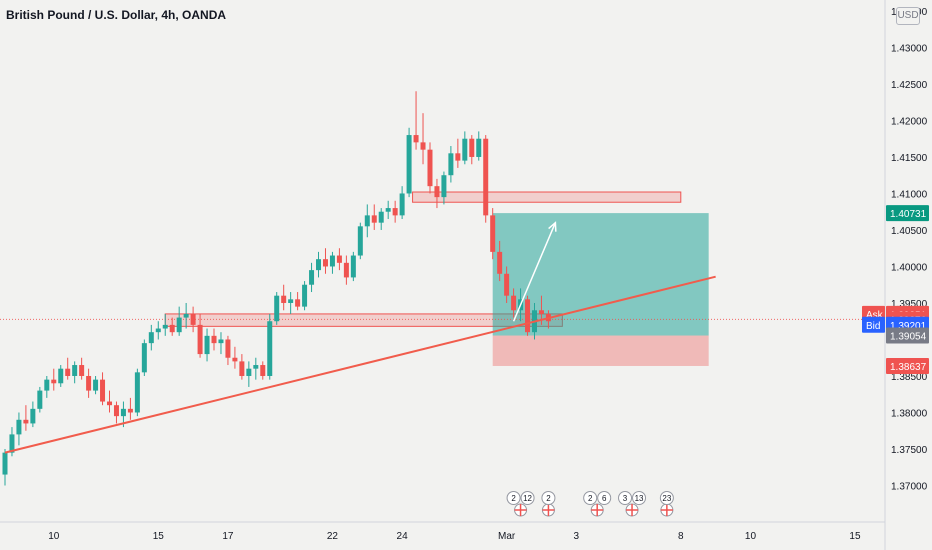 The height and width of the screenshot is (550, 932). Describe the element at coordinates (909, 48) in the screenshot. I see `y-tick-label: 1.43000` at that location.